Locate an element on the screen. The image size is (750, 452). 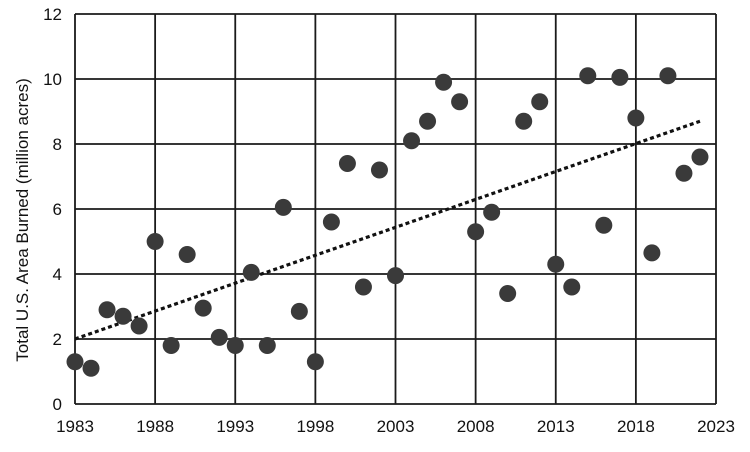
x-tick-label: 2018 is located at coordinates (636, 426).